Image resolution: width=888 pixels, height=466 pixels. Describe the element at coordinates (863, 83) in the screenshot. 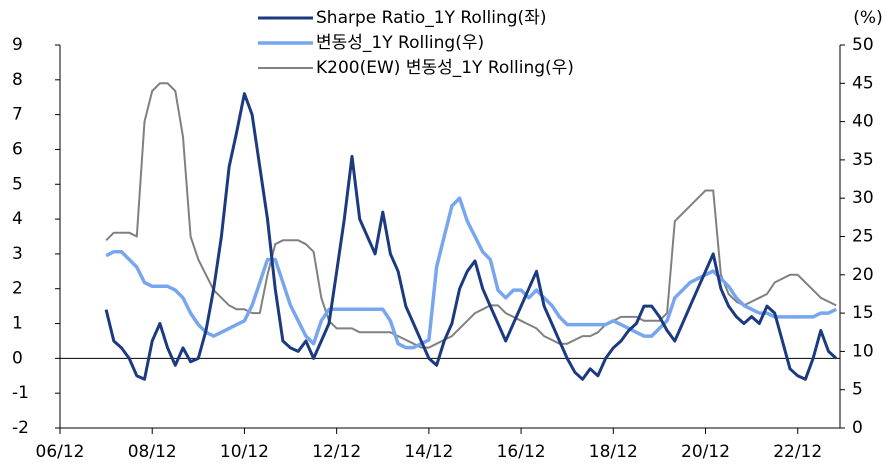

I see `y2-tick-label: 45` at that location.